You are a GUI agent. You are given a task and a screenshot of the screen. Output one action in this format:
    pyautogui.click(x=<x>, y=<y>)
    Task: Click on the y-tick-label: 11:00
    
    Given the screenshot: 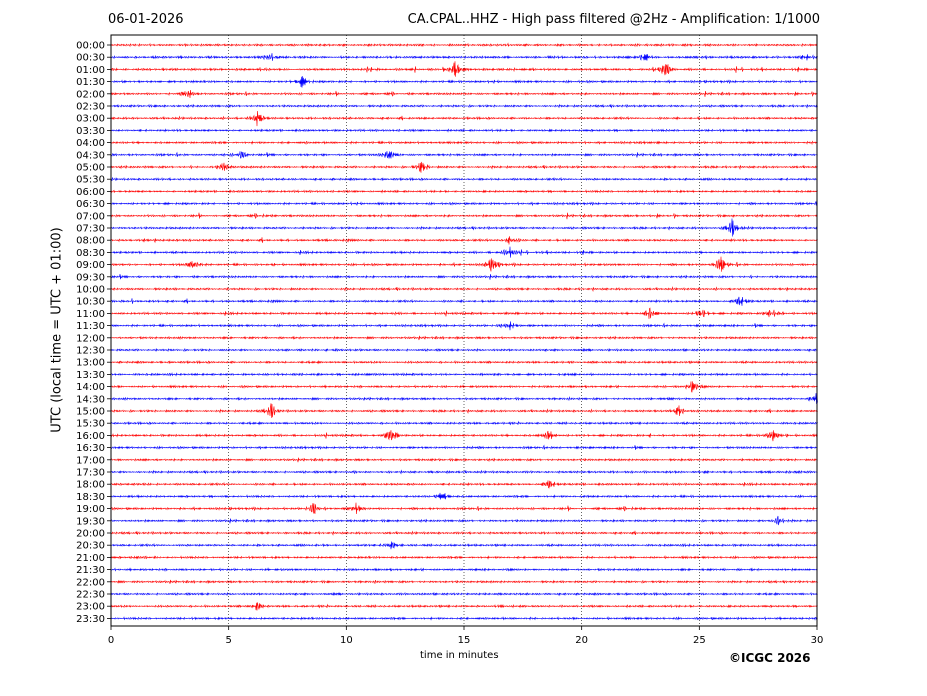 What is the action you would take?
    pyautogui.click(x=90, y=314)
    